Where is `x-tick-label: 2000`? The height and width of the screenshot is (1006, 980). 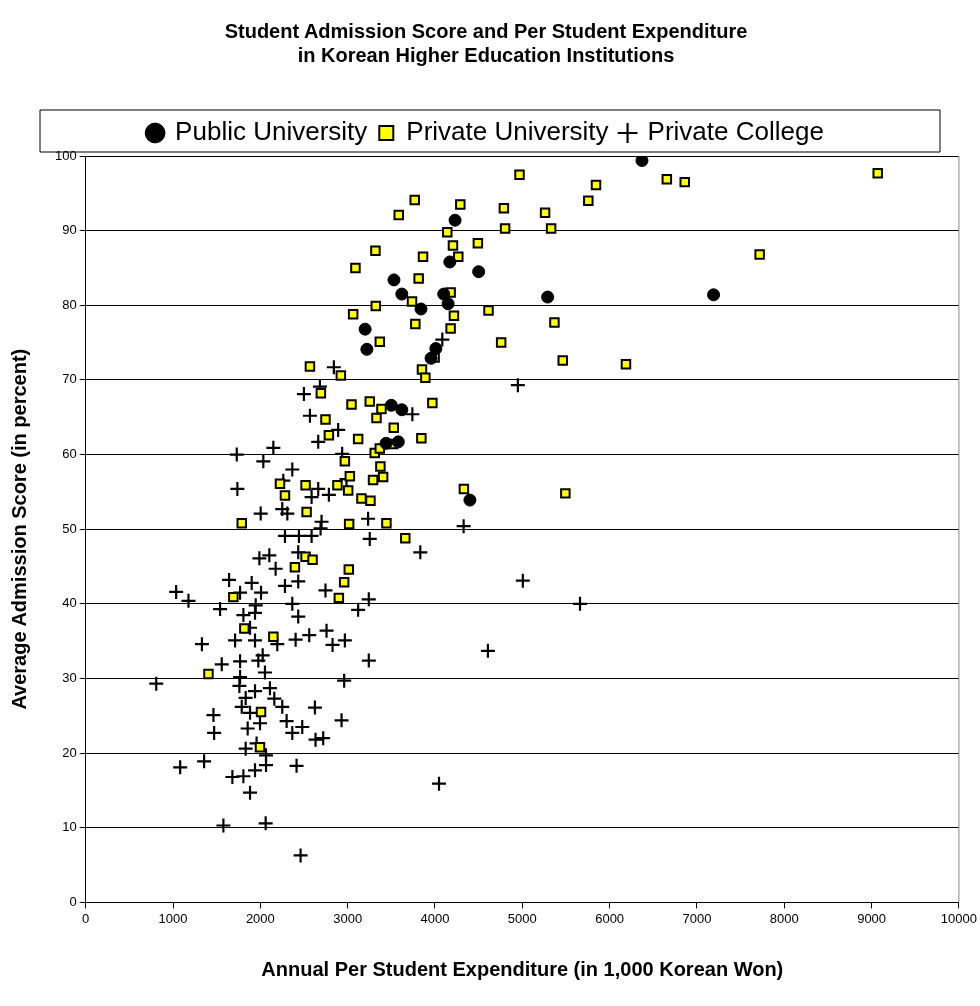 x-tick-label: 2000 is located at coordinates (260, 918).